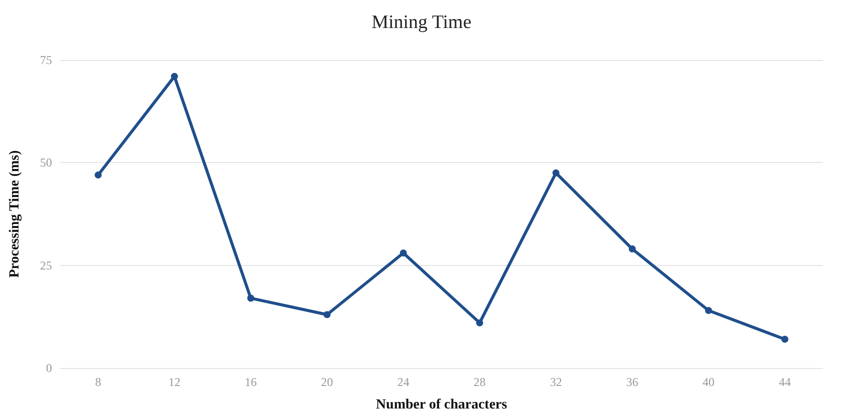 This screenshot has height=420, width=843. What do you see at coordinates (327, 382) in the screenshot?
I see `x-tick-label: 20` at bounding box center [327, 382].